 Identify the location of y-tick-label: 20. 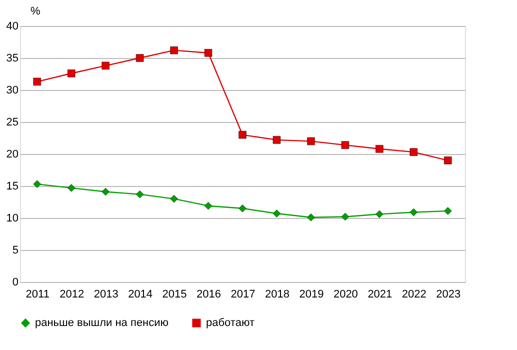
(12, 154).